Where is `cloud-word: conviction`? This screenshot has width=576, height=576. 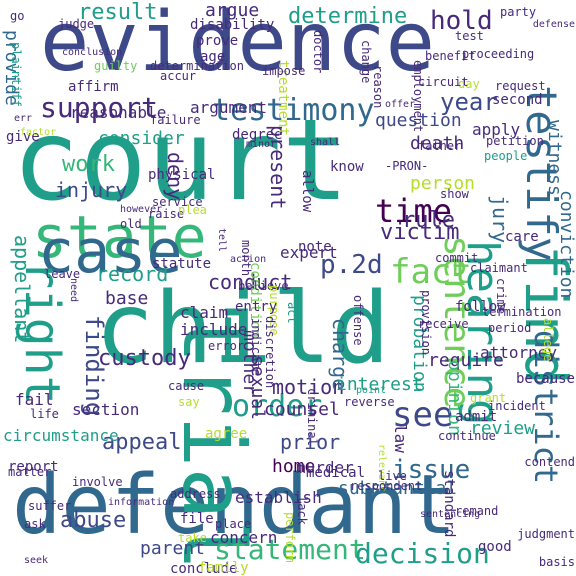
cloud-word: conviction is located at coordinates (566, 244).